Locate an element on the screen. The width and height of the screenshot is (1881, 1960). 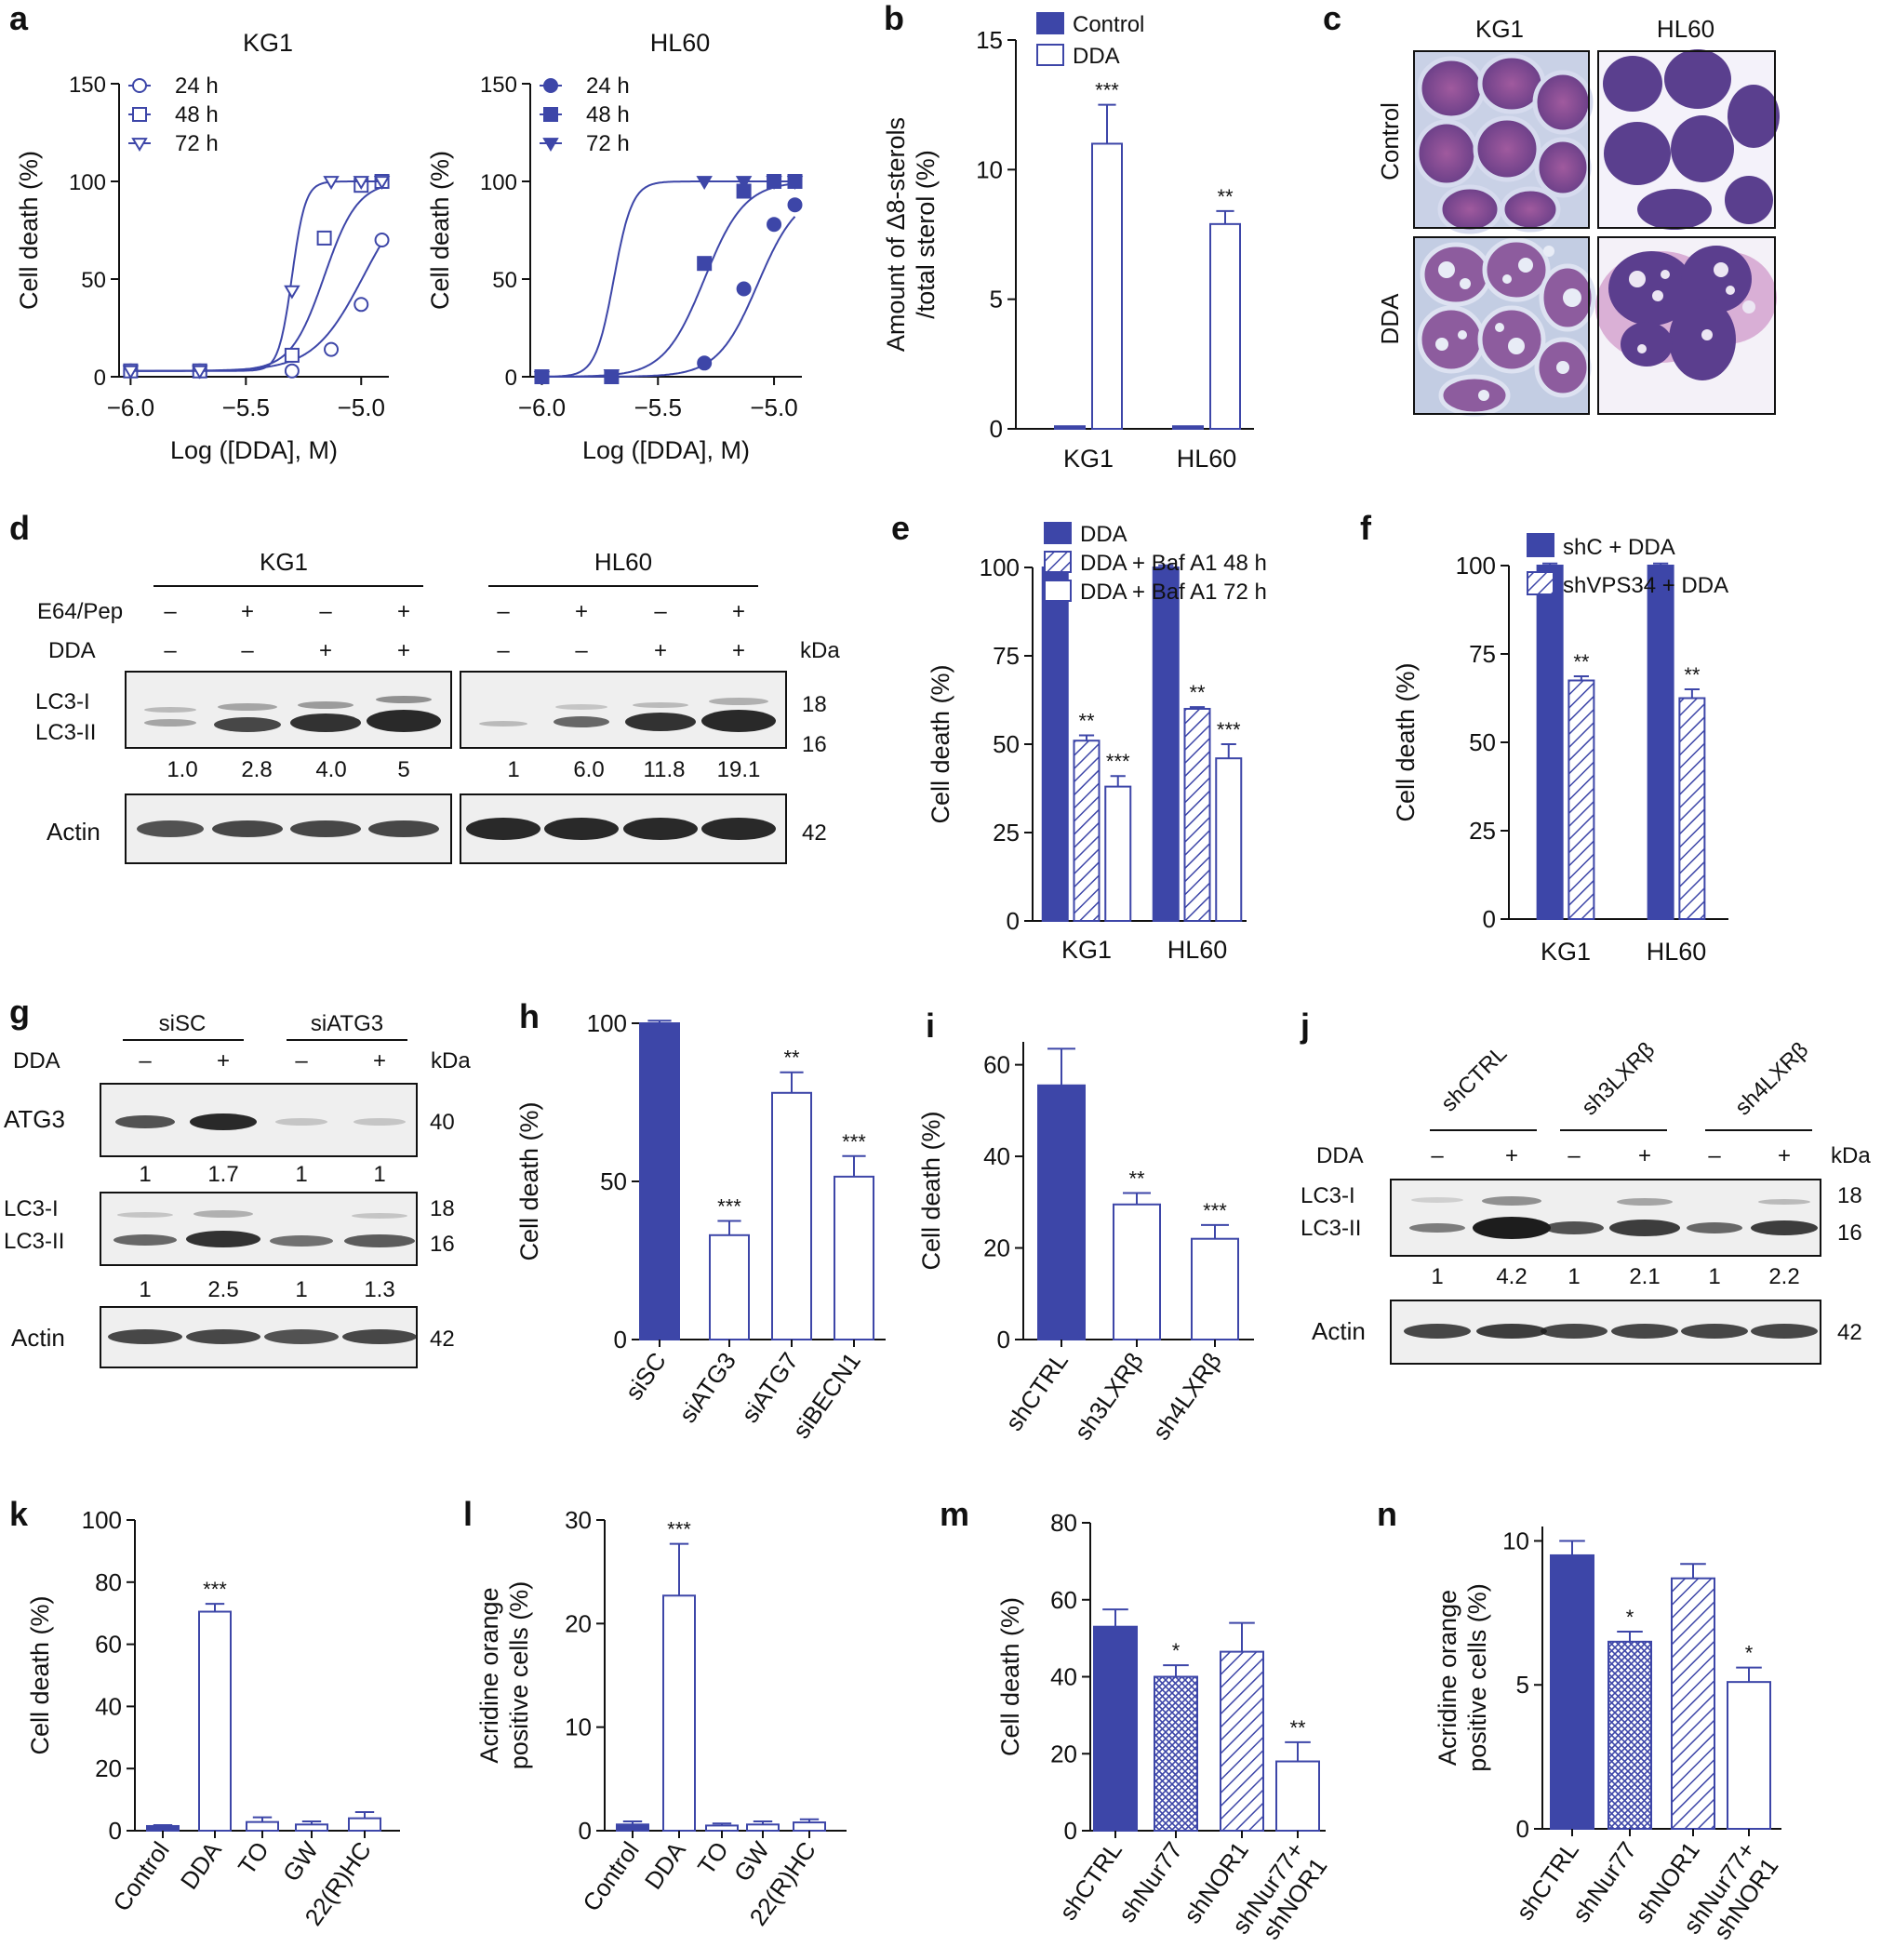
blot-d-lc3i: LC3-I is located at coordinates (62, 701).